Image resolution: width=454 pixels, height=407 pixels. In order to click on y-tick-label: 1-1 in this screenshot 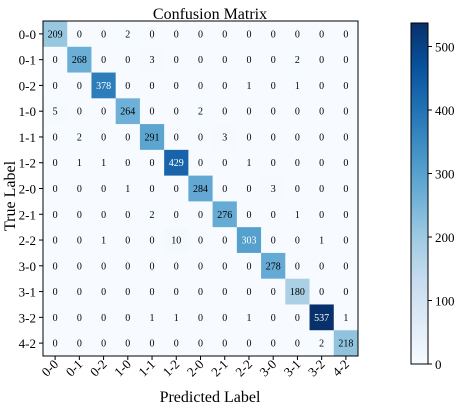, I will do `click(27, 137)`.